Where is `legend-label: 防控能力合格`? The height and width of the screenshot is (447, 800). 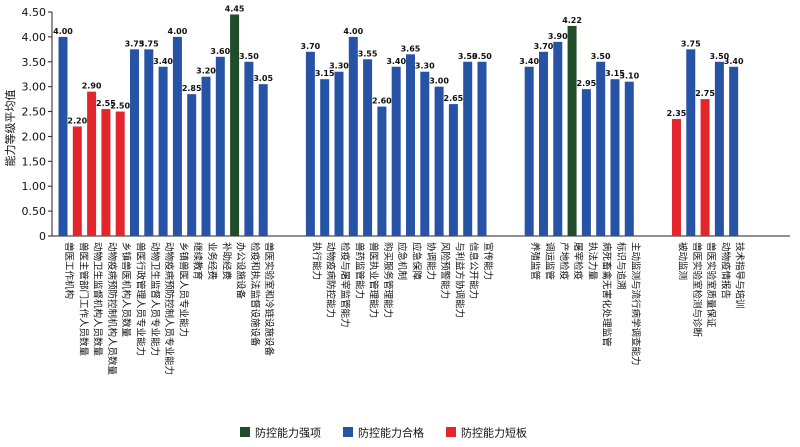
legend-label: 防控能力合格 is located at coordinates (391, 433).